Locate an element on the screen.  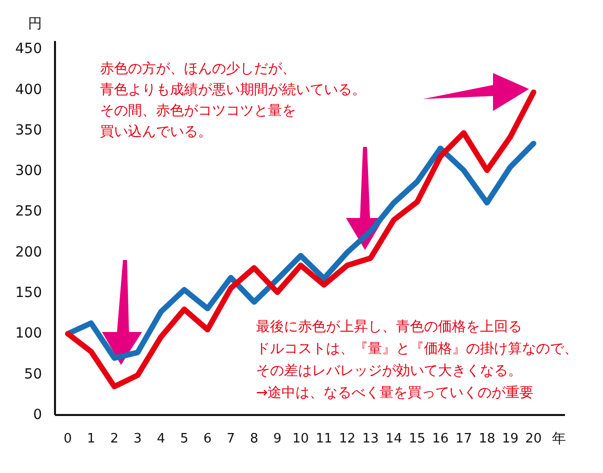
x-axis-title: 年 is located at coordinates (559, 439).